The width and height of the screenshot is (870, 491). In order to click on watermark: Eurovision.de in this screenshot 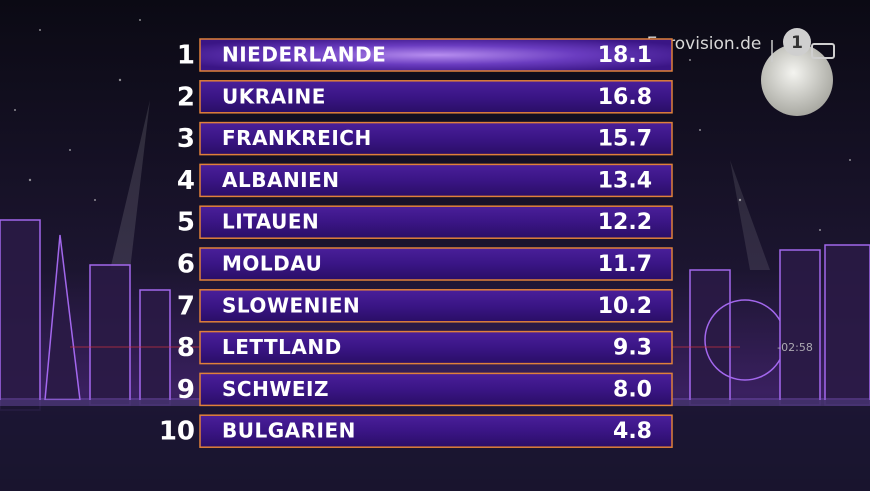, I will do `click(704, 44)`.